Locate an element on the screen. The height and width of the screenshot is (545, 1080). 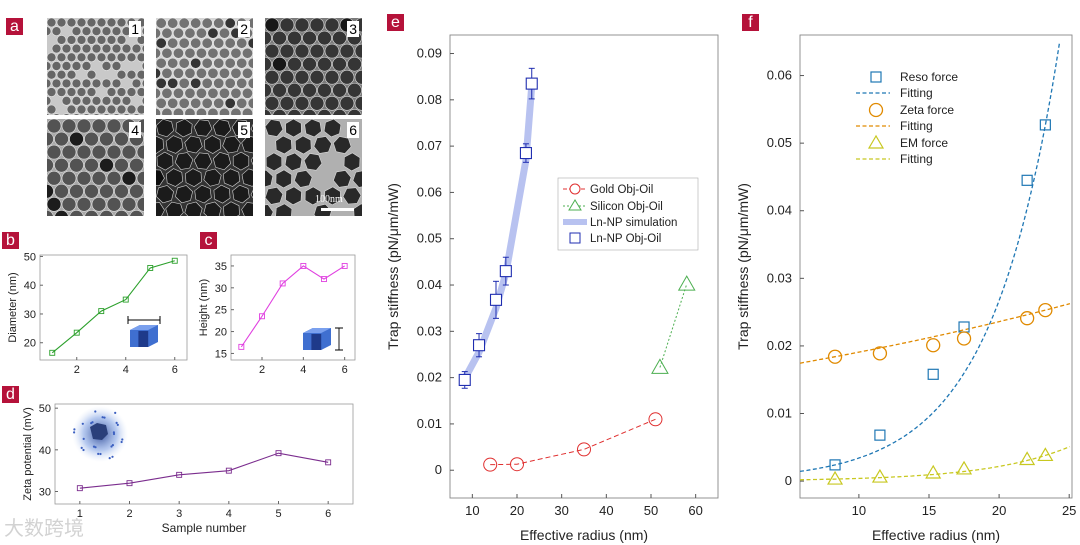
x-tick-label: 60 is located at coordinates (695, 510).